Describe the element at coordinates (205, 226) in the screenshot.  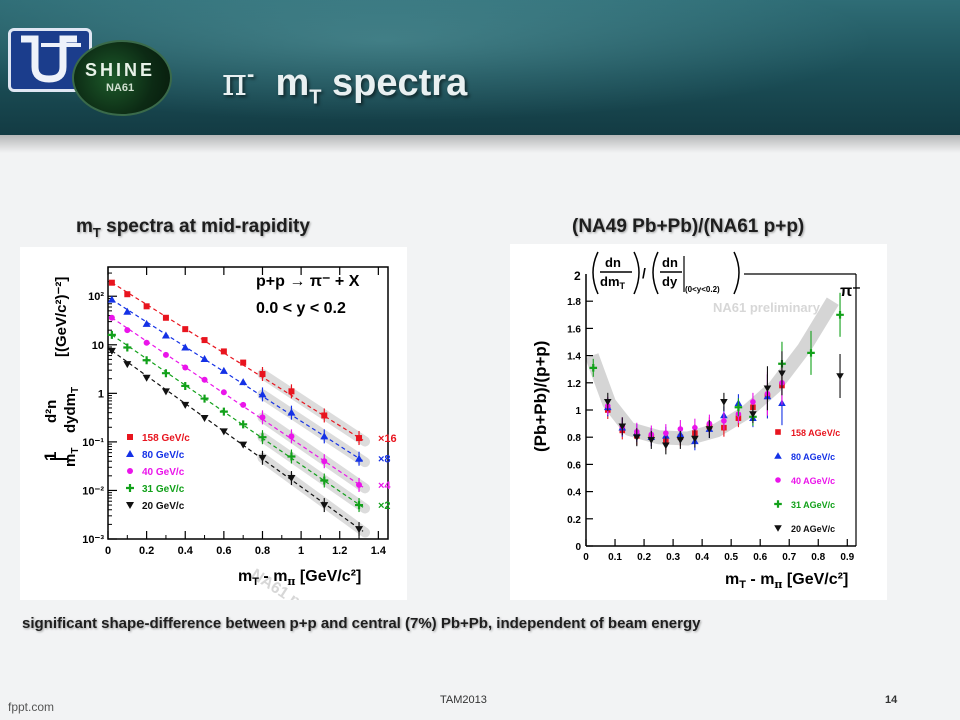
I see `left-heading-tail: spectra at mid-rapidity` at that location.